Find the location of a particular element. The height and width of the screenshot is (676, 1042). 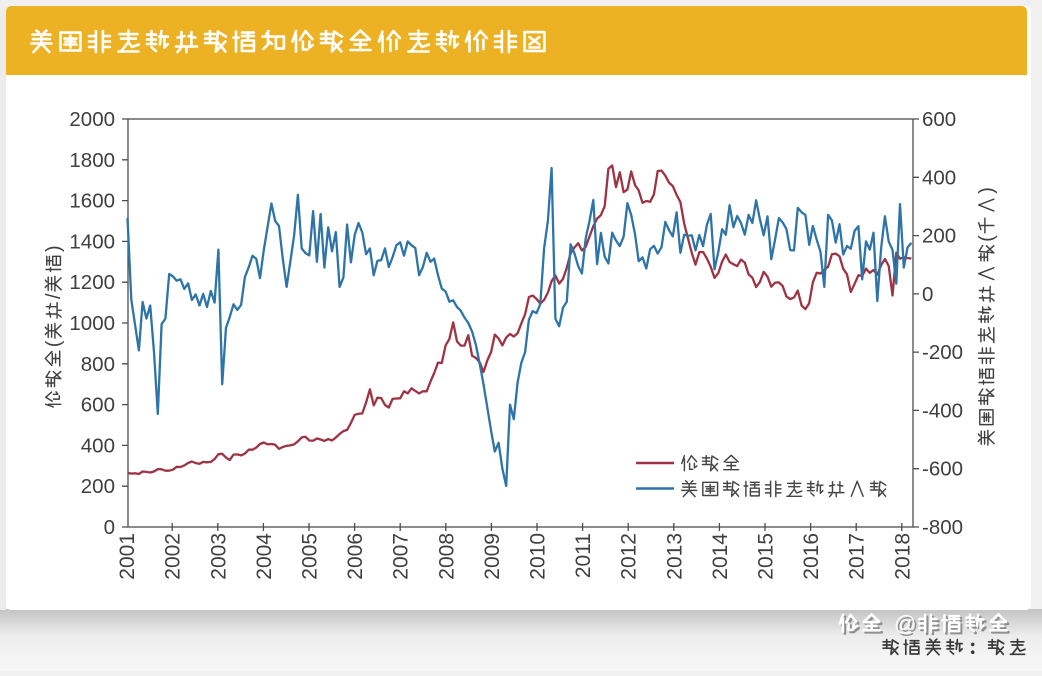

svg-text: 2016 is located at coordinates (811, 556).